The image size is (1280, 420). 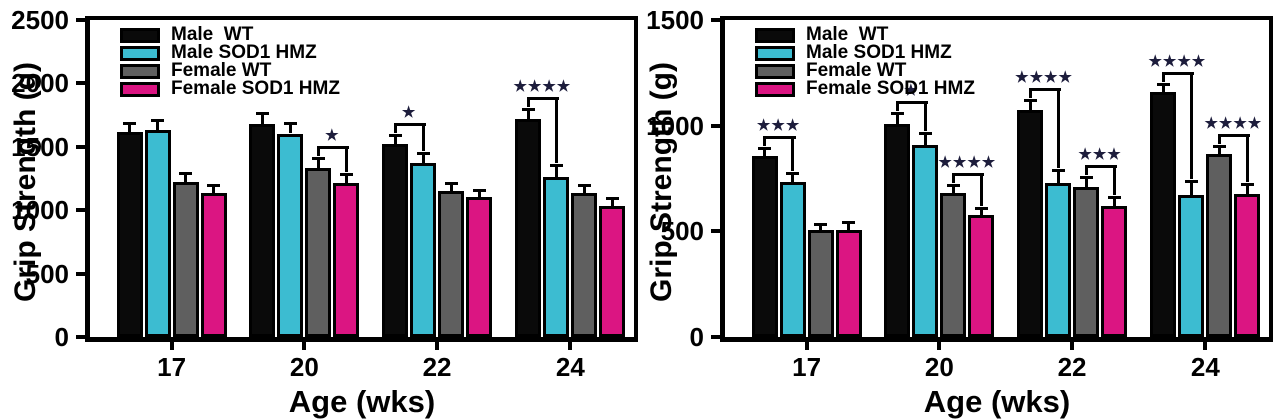 I want to click on legend-label: Female SOD1 HMZ, so click(x=255, y=88).